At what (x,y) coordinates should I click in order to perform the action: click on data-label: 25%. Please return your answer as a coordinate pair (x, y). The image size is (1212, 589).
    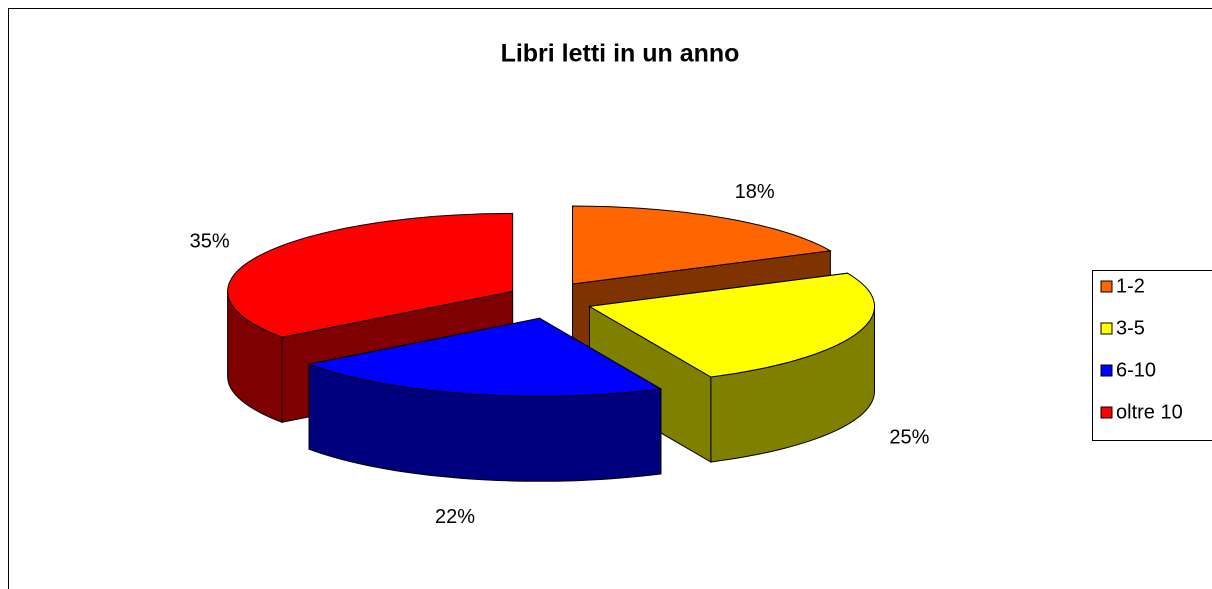
    Looking at the image, I should click on (909, 437).